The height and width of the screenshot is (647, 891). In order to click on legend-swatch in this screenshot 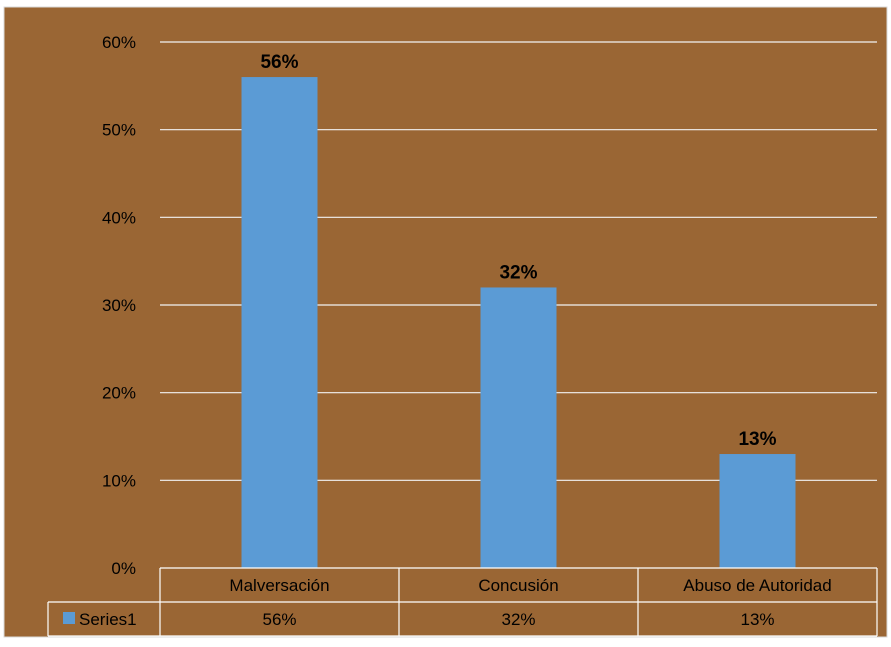, I will do `click(69, 618)`.